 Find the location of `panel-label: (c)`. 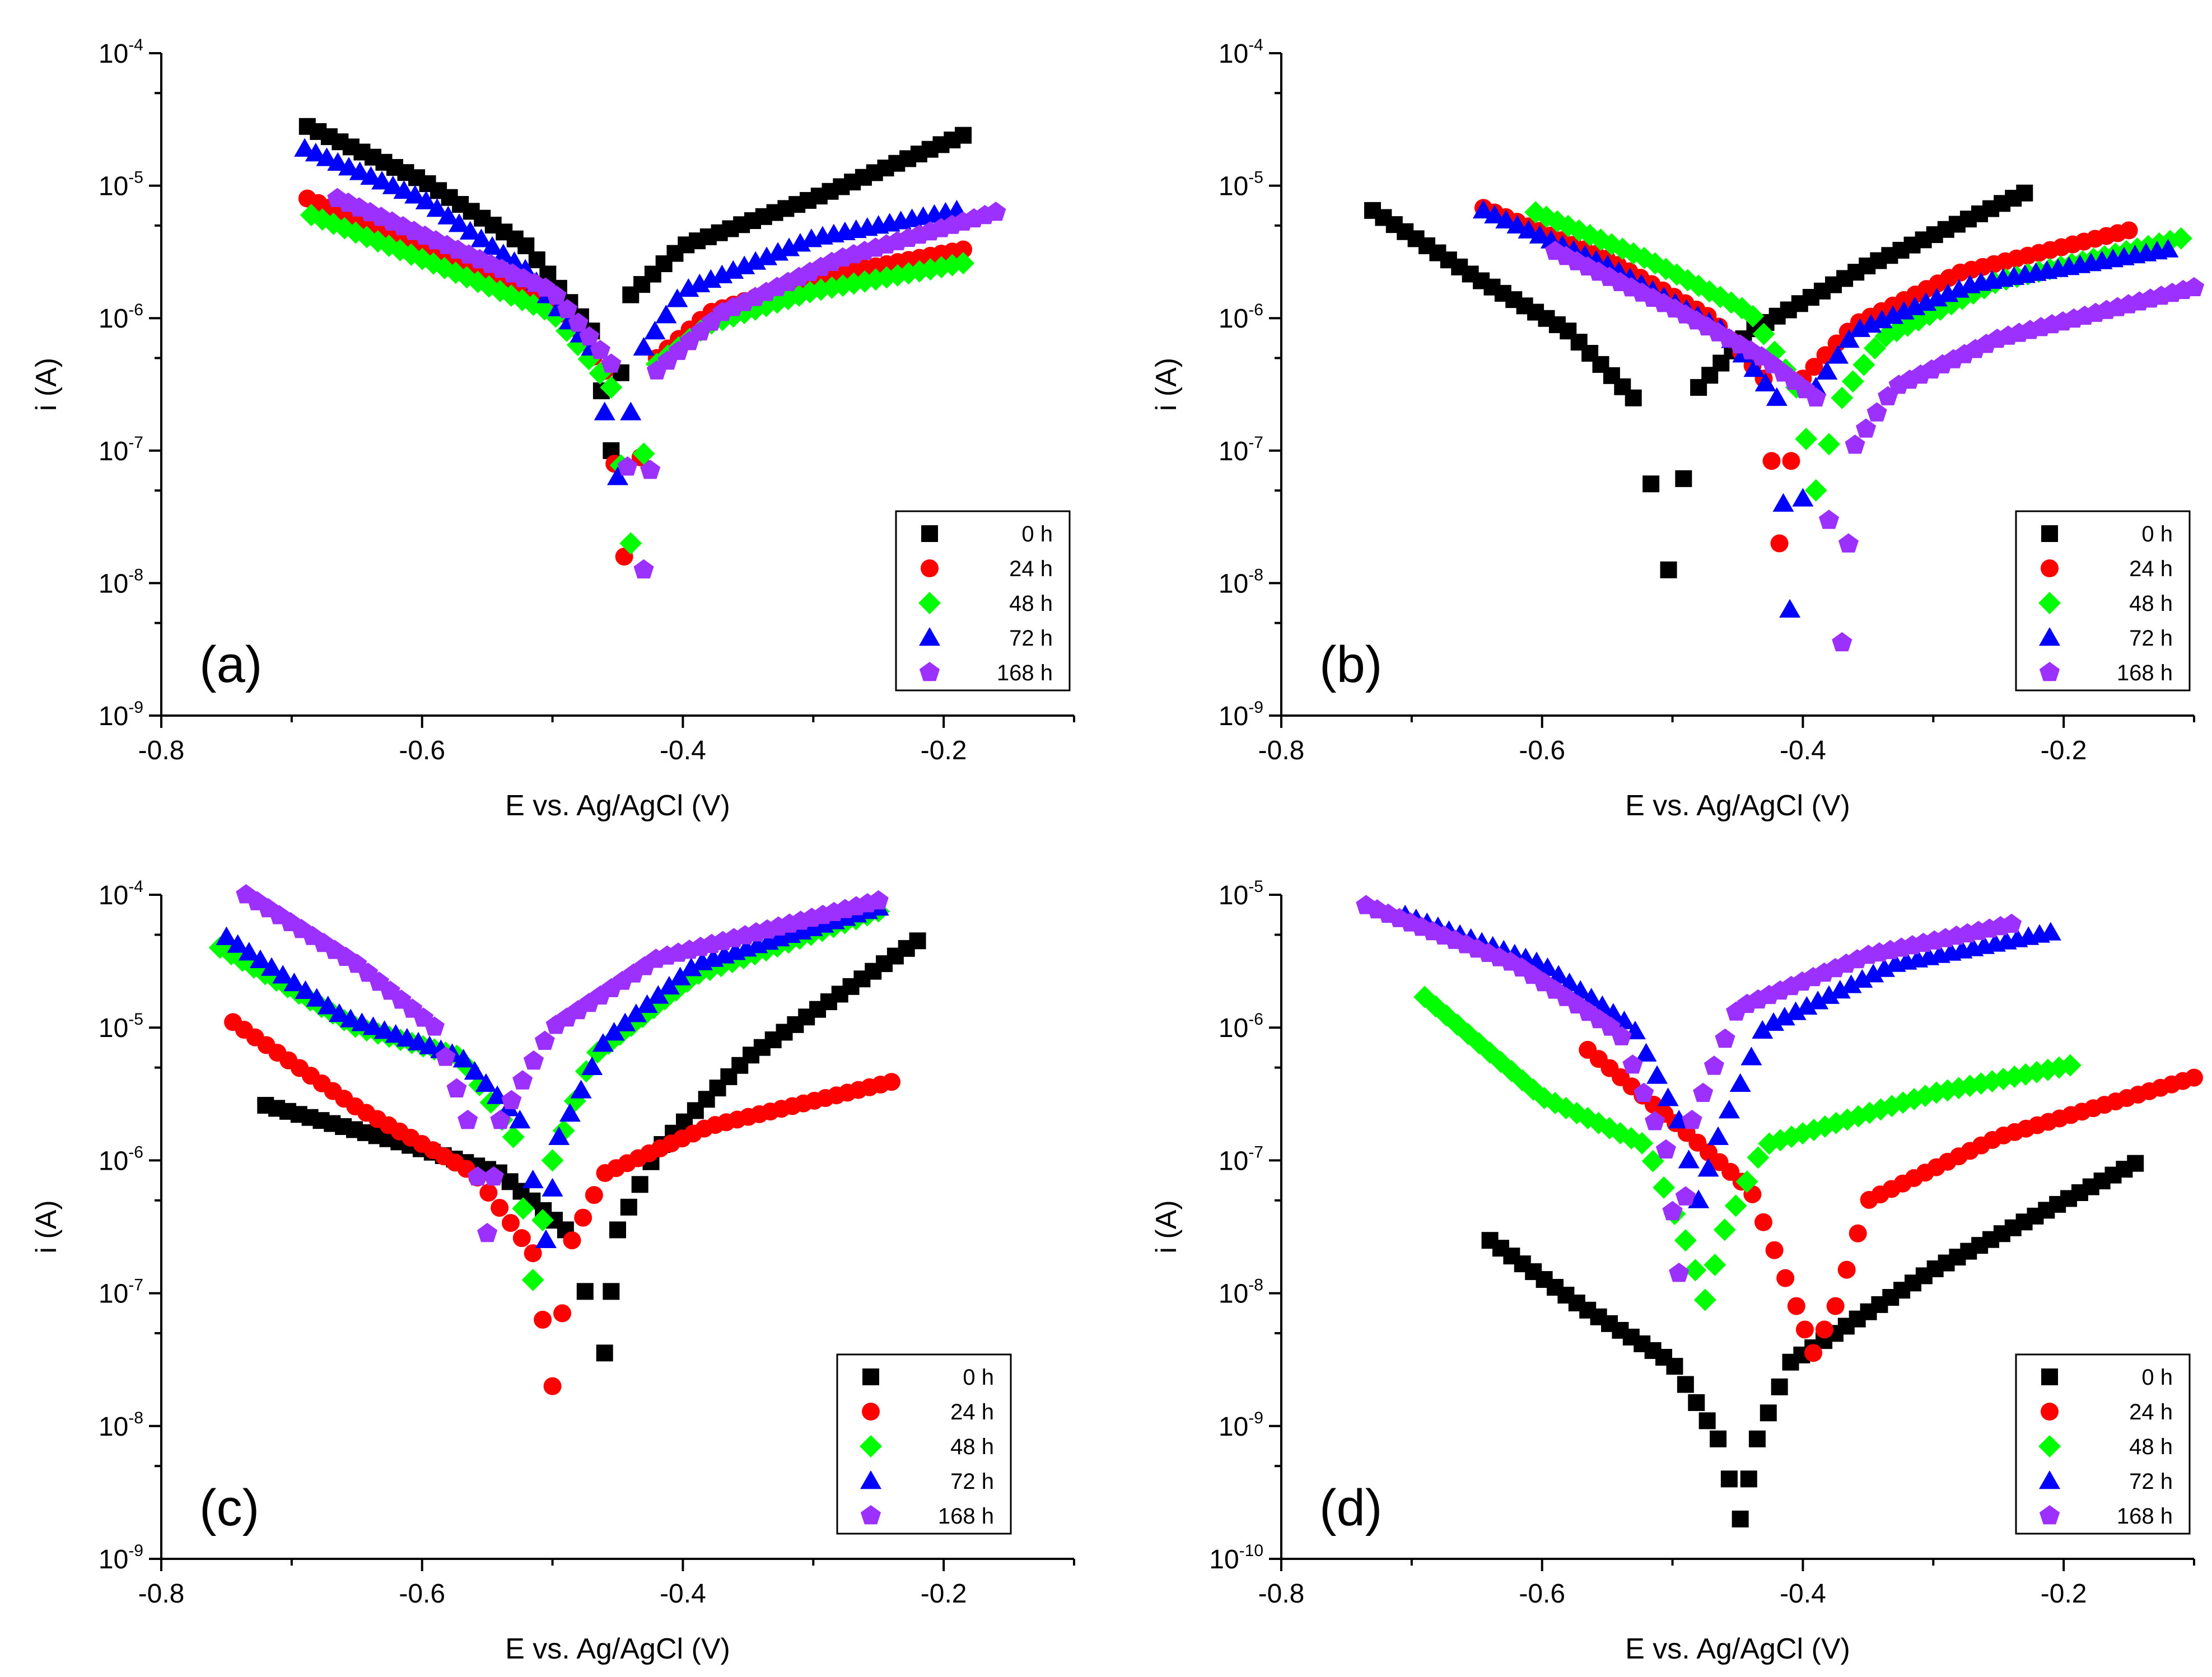

panel-label: (c) is located at coordinates (229, 1507).